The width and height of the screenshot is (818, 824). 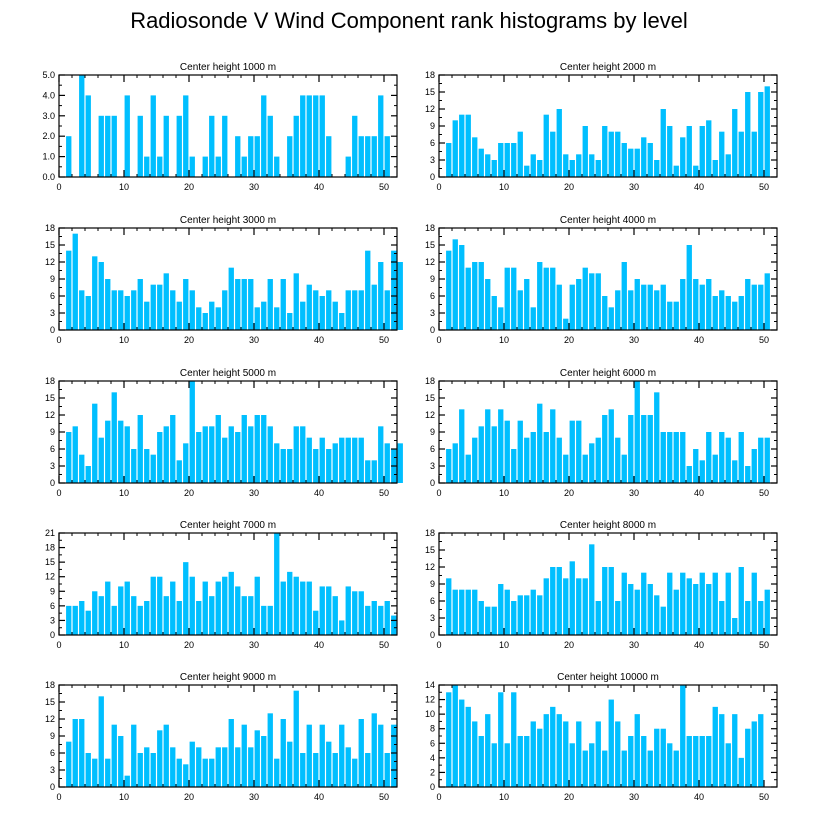 What do you see at coordinates (430, 262) in the screenshot?
I see `y-tick-label: 12` at bounding box center [430, 262].